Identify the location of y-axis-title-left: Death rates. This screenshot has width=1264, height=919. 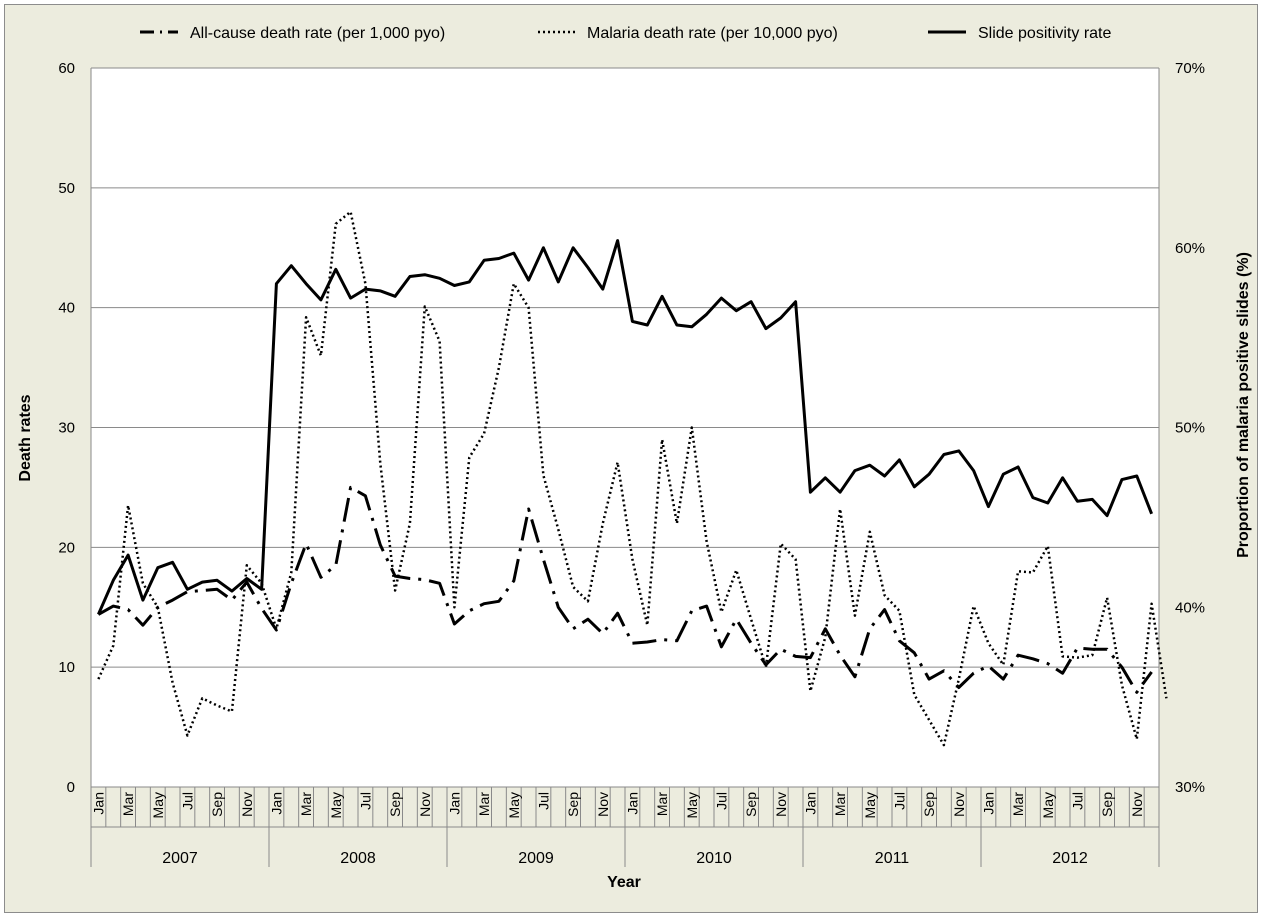
(25, 437).